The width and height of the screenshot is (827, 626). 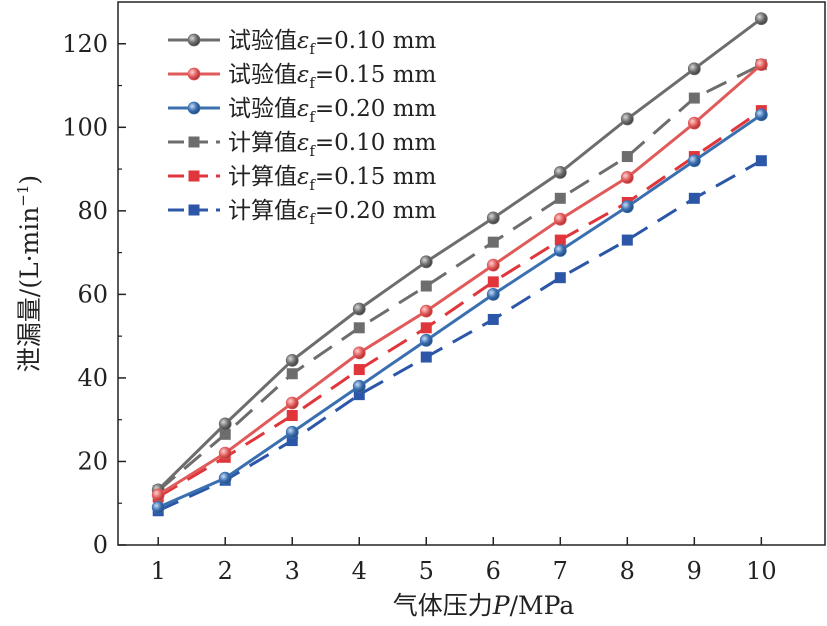 What do you see at coordinates (332, 77) in the screenshot?
I see `legend-label: 试验值εf=0.15 mm` at bounding box center [332, 77].